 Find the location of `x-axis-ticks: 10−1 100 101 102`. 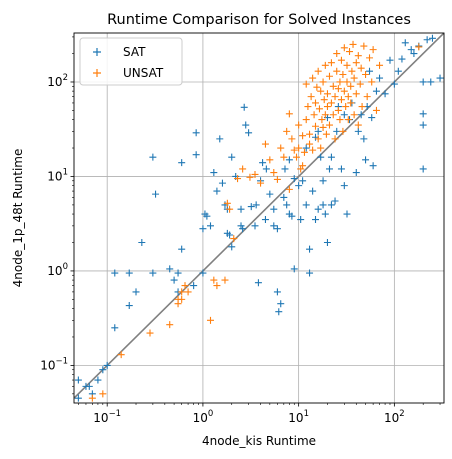

x-axis-ticks: 10−1 100 101 102 is located at coordinates (259, 414).